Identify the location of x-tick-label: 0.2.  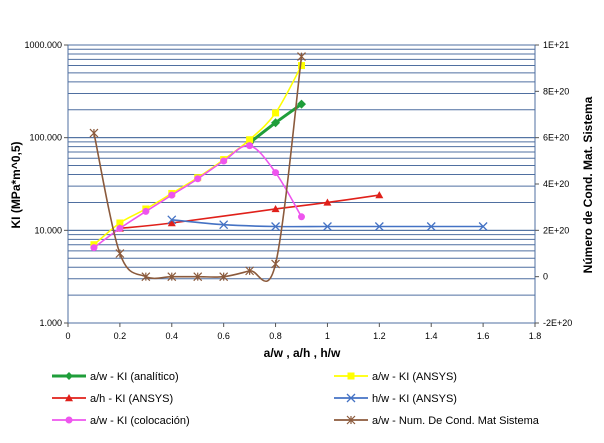
(120, 336).